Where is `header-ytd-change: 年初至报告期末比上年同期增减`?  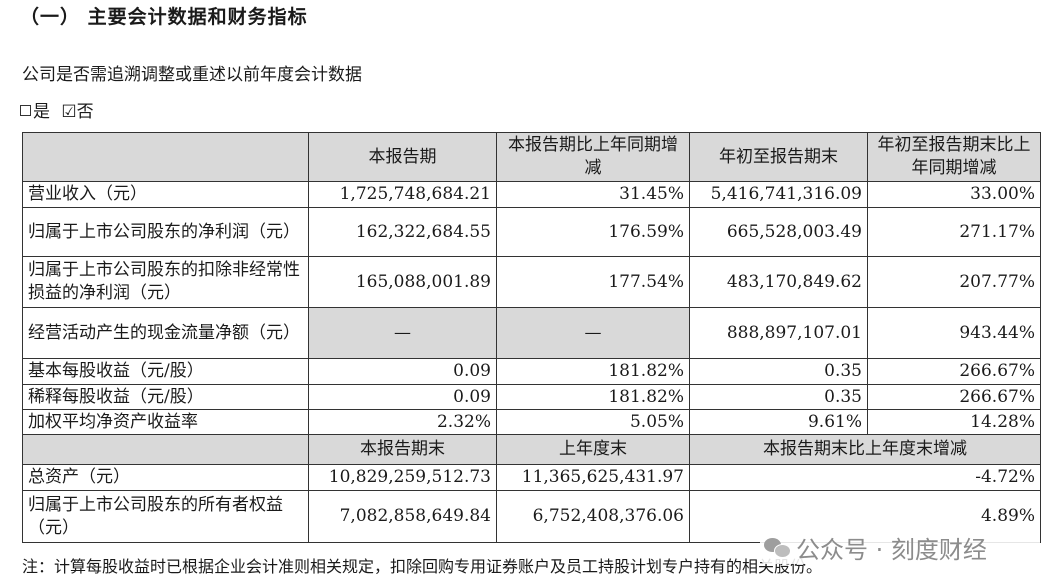
header-ytd-change: 年初至报告期末比上年同期增减 is located at coordinates (954, 157).